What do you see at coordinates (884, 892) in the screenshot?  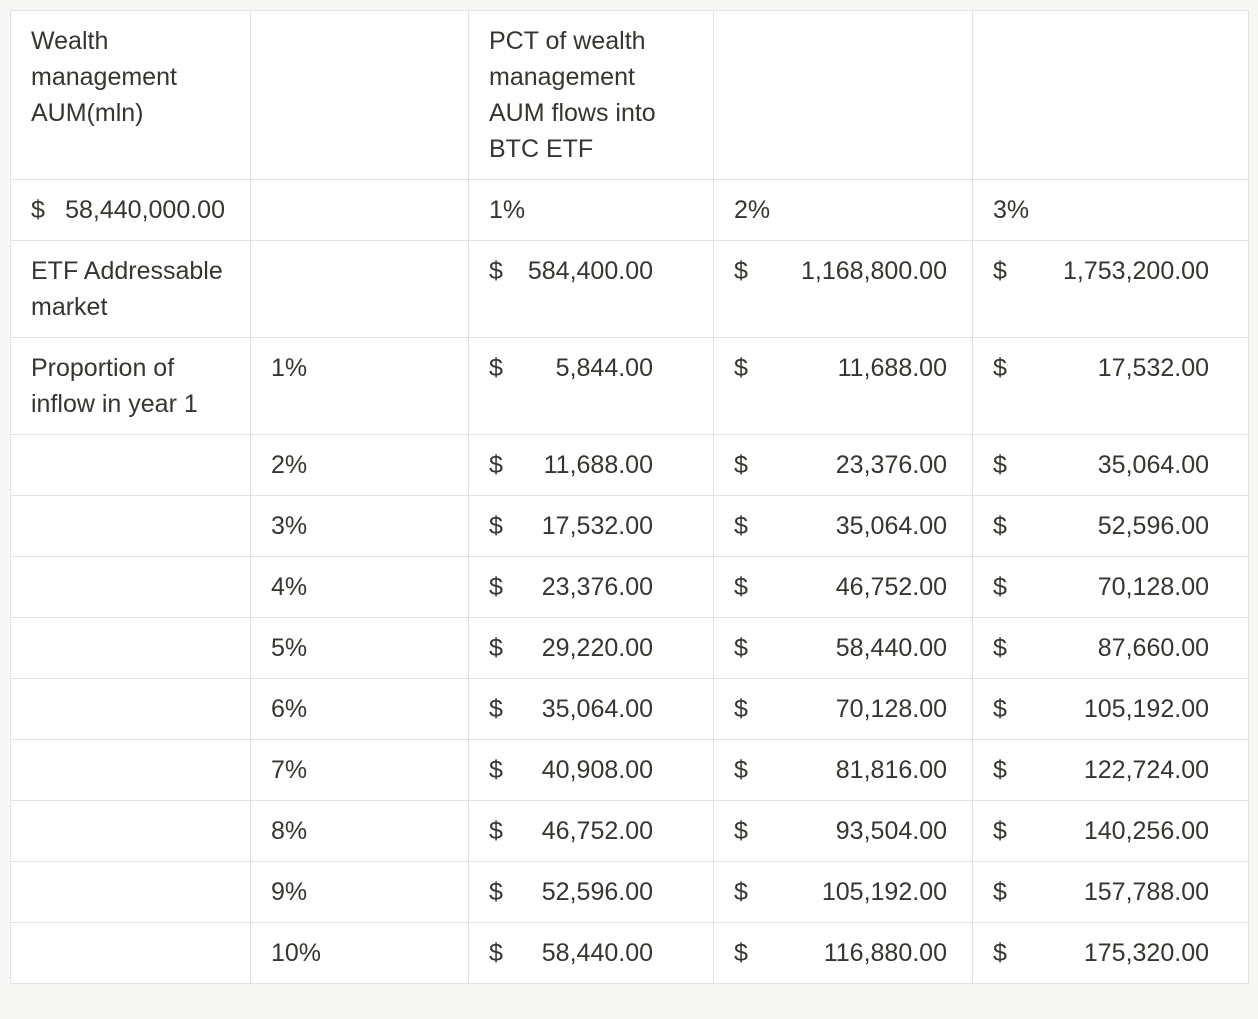 I see `money-value: 105,192.00` at bounding box center [884, 892].